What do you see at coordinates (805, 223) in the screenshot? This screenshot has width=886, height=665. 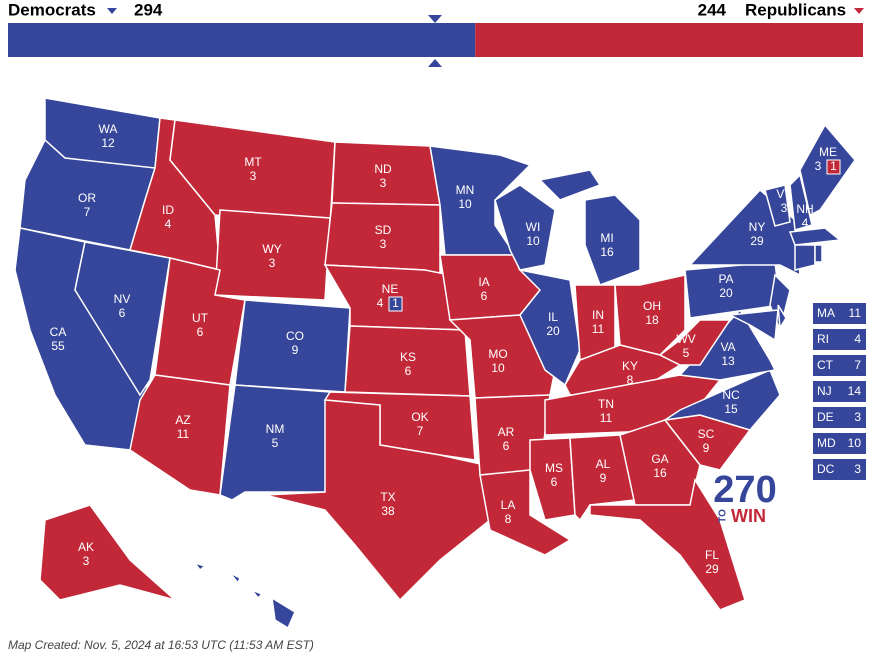 I see `state-votes: 4` at bounding box center [805, 223].